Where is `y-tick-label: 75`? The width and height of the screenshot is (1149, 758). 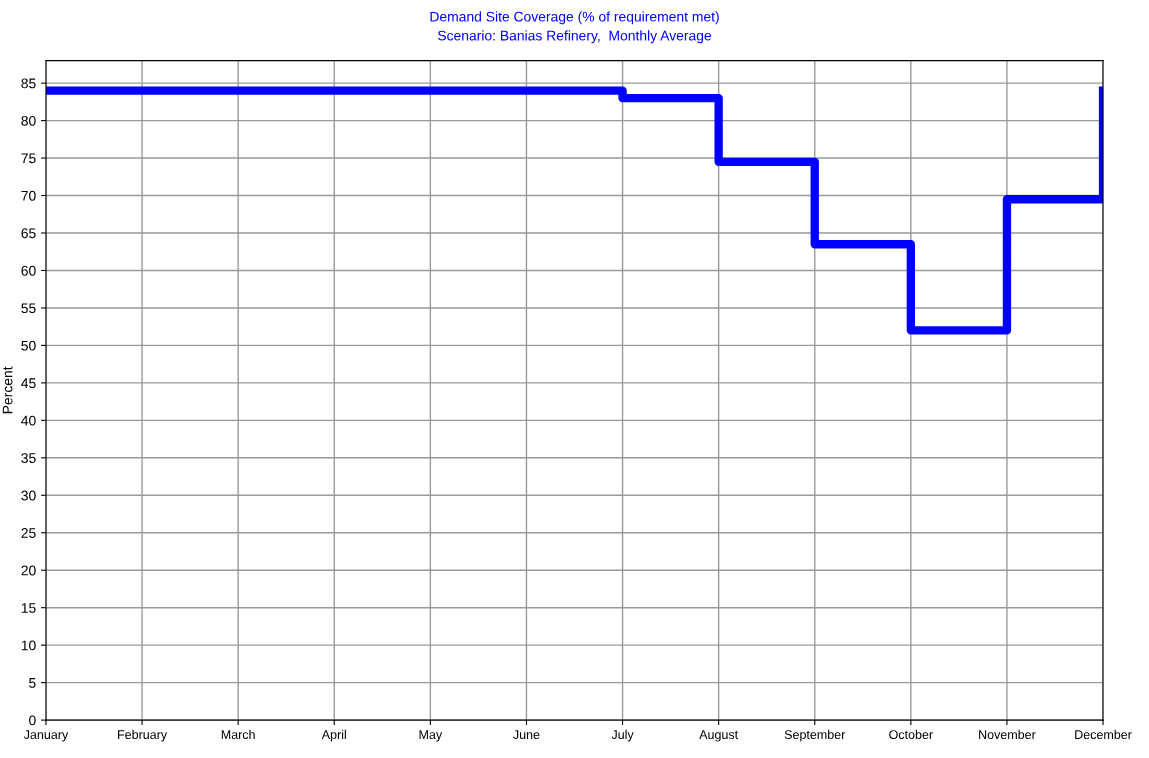 y-tick-label: 75 is located at coordinates (28, 158).